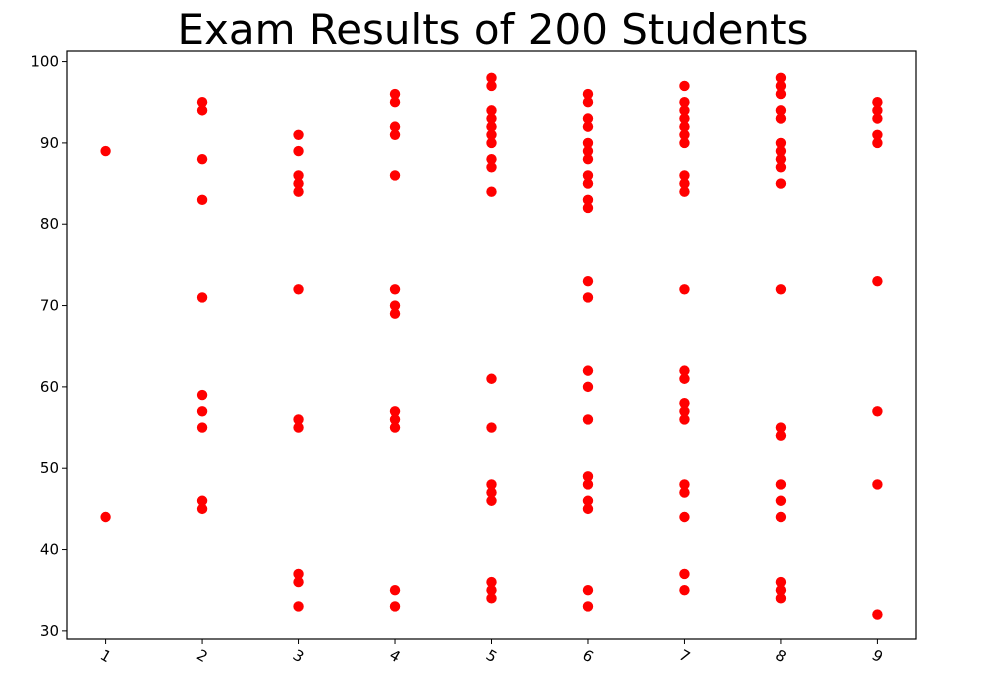 The width and height of the screenshot is (988, 683). I want to click on x-tick-label: 4, so click(394, 656).